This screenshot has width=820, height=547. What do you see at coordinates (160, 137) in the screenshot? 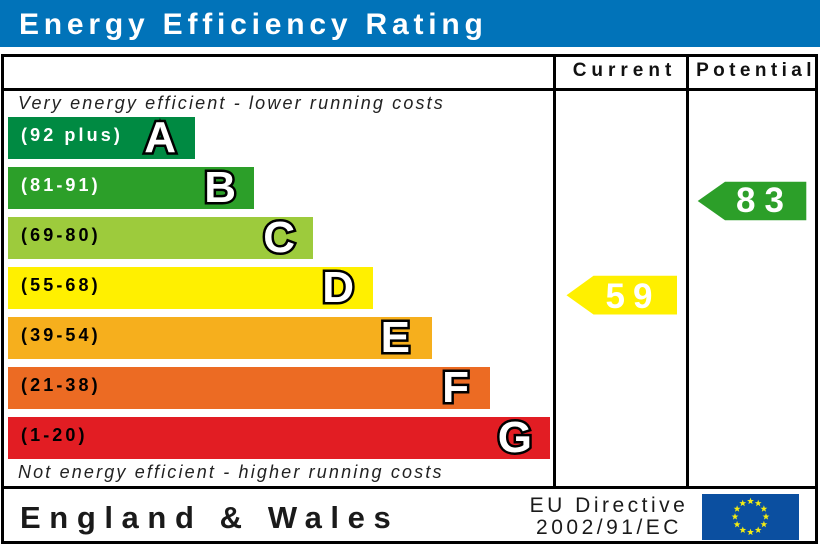
I see `svg-text: A` at bounding box center [160, 137].